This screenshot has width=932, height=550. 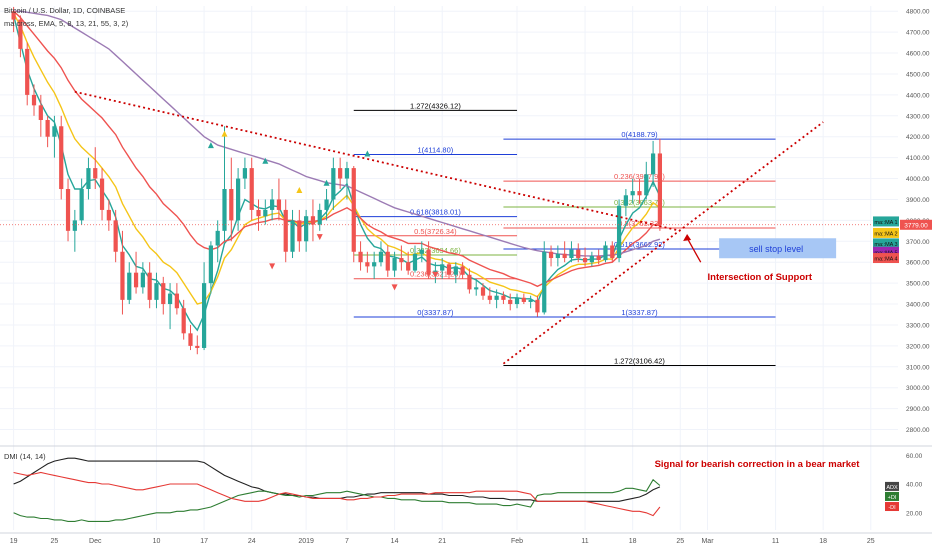 What do you see at coordinates (435, 105) in the screenshot?
I see `fib-level-label: 1.272(4326.12)` at bounding box center [435, 105].